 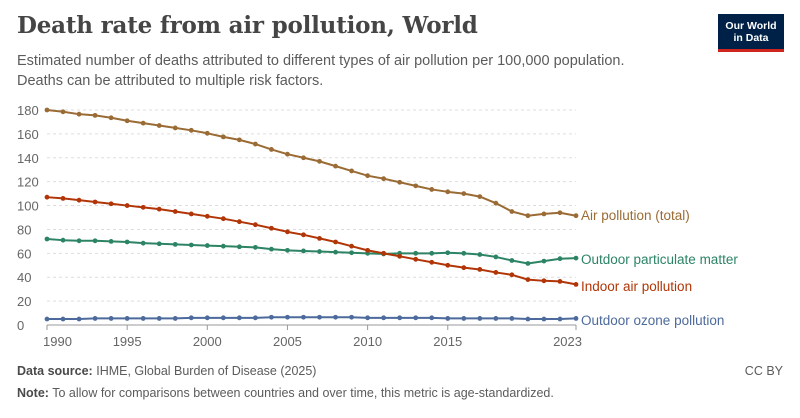 What do you see at coordinates (28, 182) in the screenshot?
I see `y-tick-label: 120` at bounding box center [28, 182].